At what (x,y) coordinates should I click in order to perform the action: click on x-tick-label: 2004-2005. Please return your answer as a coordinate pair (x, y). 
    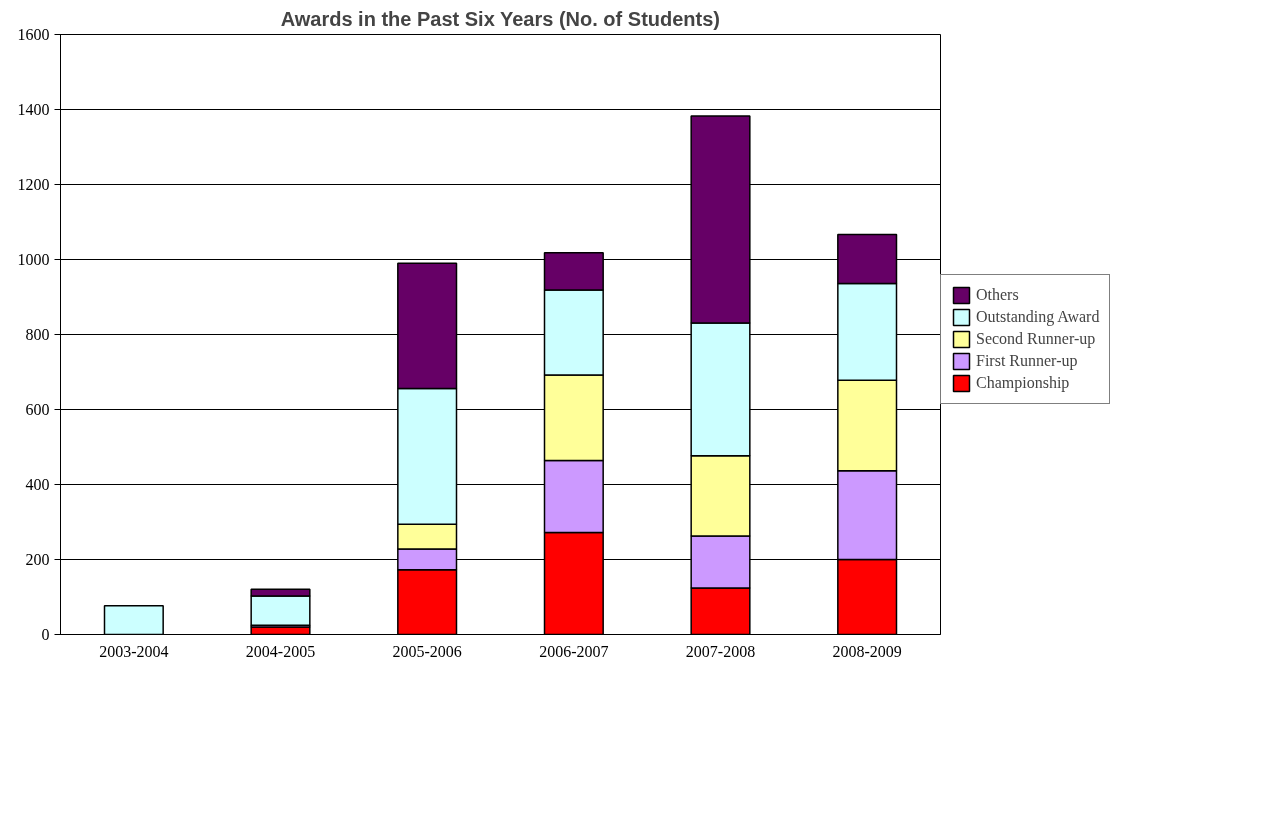
    Looking at the image, I should click on (280, 651).